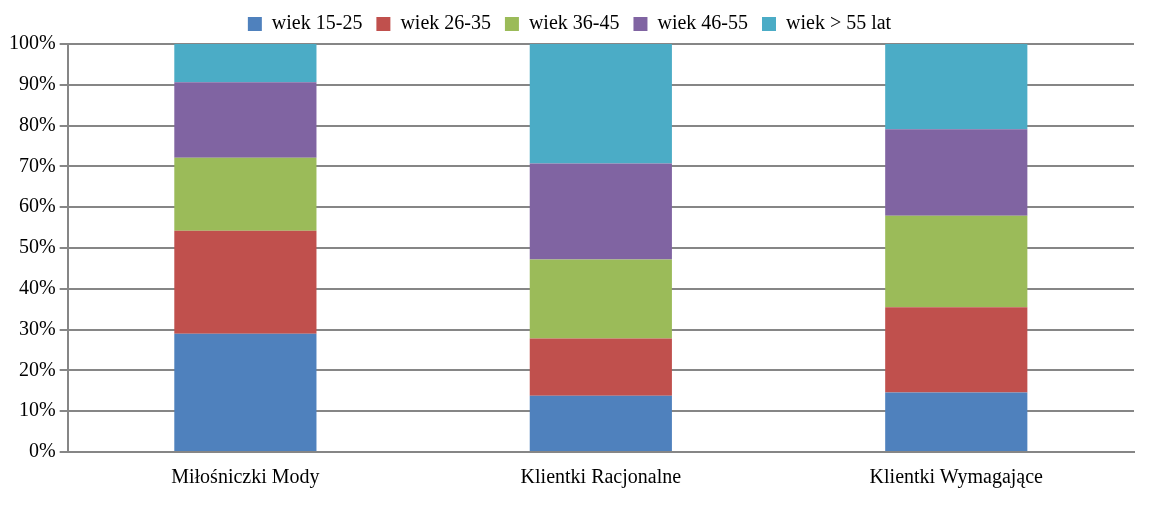 Image resolution: width=1159 pixels, height=509 pixels. Describe the element at coordinates (37, 368) in the screenshot. I see `y-tick-label: 20%` at that location.